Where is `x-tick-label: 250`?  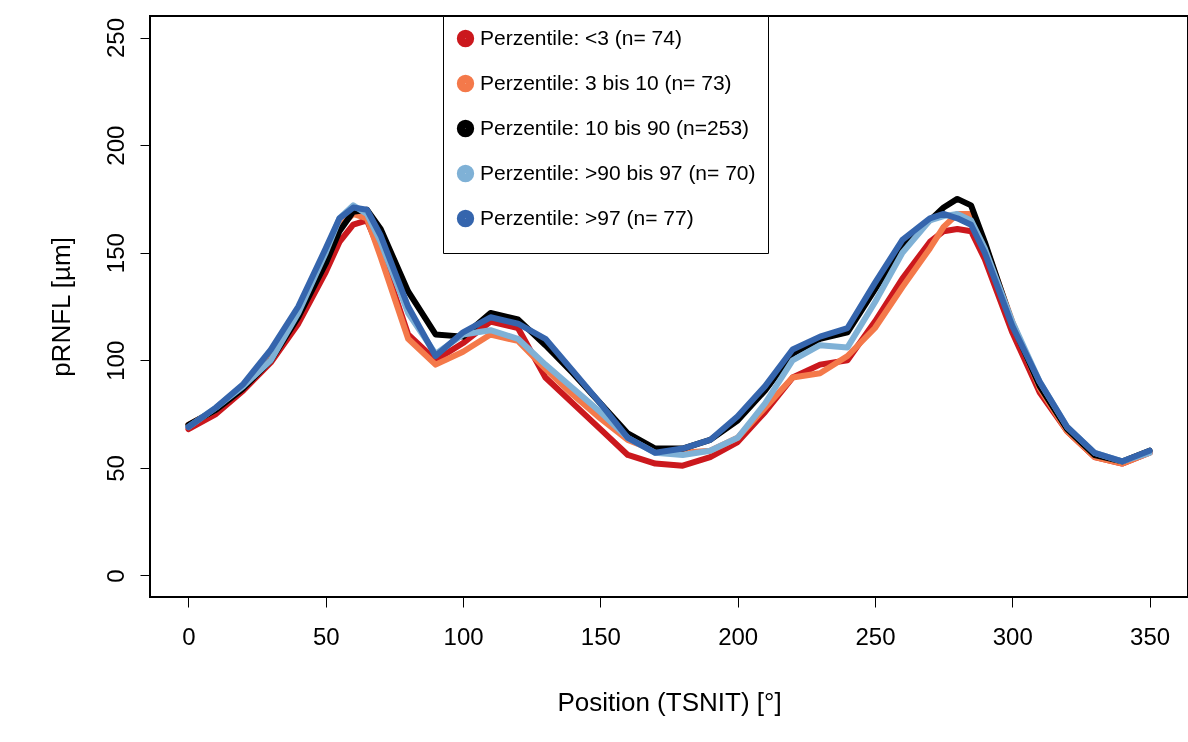 x-tick-label: 250 is located at coordinates (875, 636).